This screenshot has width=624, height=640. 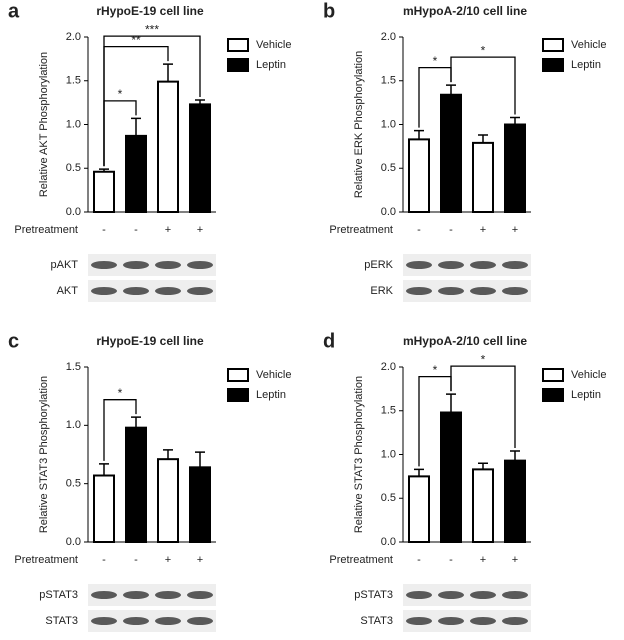 What do you see at coordinates (152, 29) in the screenshot?
I see `significance-label: ***` at bounding box center [152, 29].